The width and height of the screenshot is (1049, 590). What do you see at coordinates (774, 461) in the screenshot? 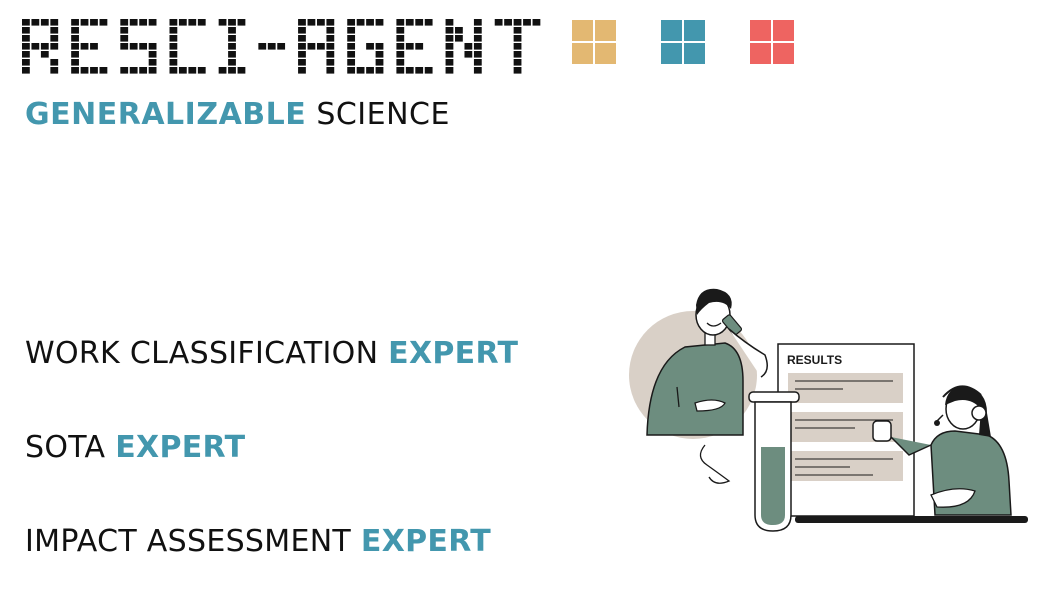
I see `test-tube-icon` at bounding box center [774, 461].